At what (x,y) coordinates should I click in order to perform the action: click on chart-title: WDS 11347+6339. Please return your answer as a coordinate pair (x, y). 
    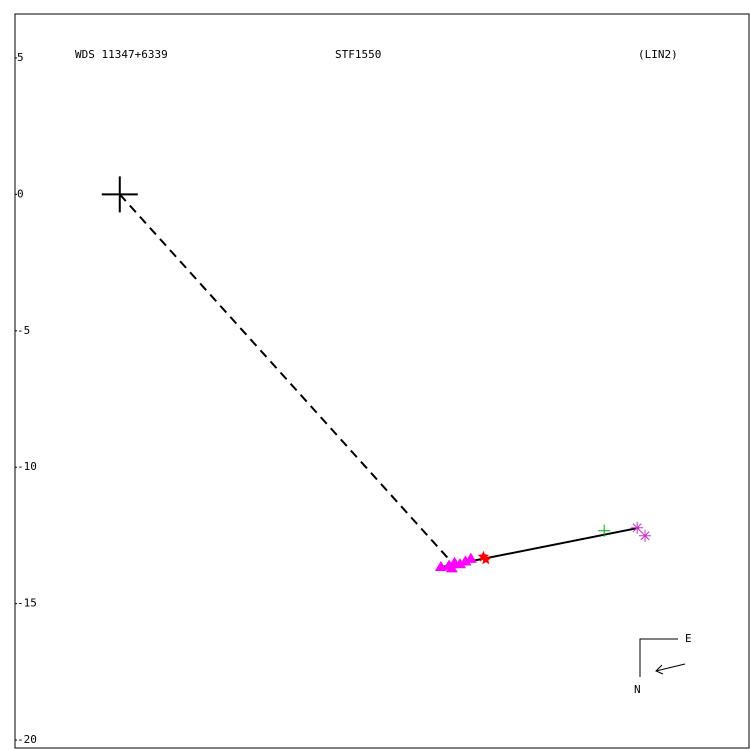
    Looking at the image, I should click on (121, 54).